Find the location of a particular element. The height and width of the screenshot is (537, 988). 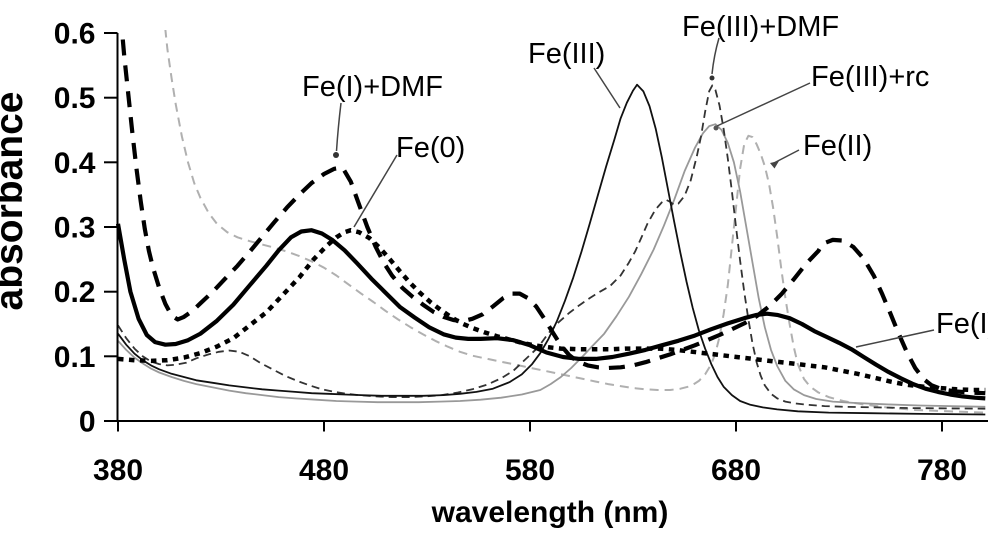

svg-text: 0 is located at coordinates (87, 422).